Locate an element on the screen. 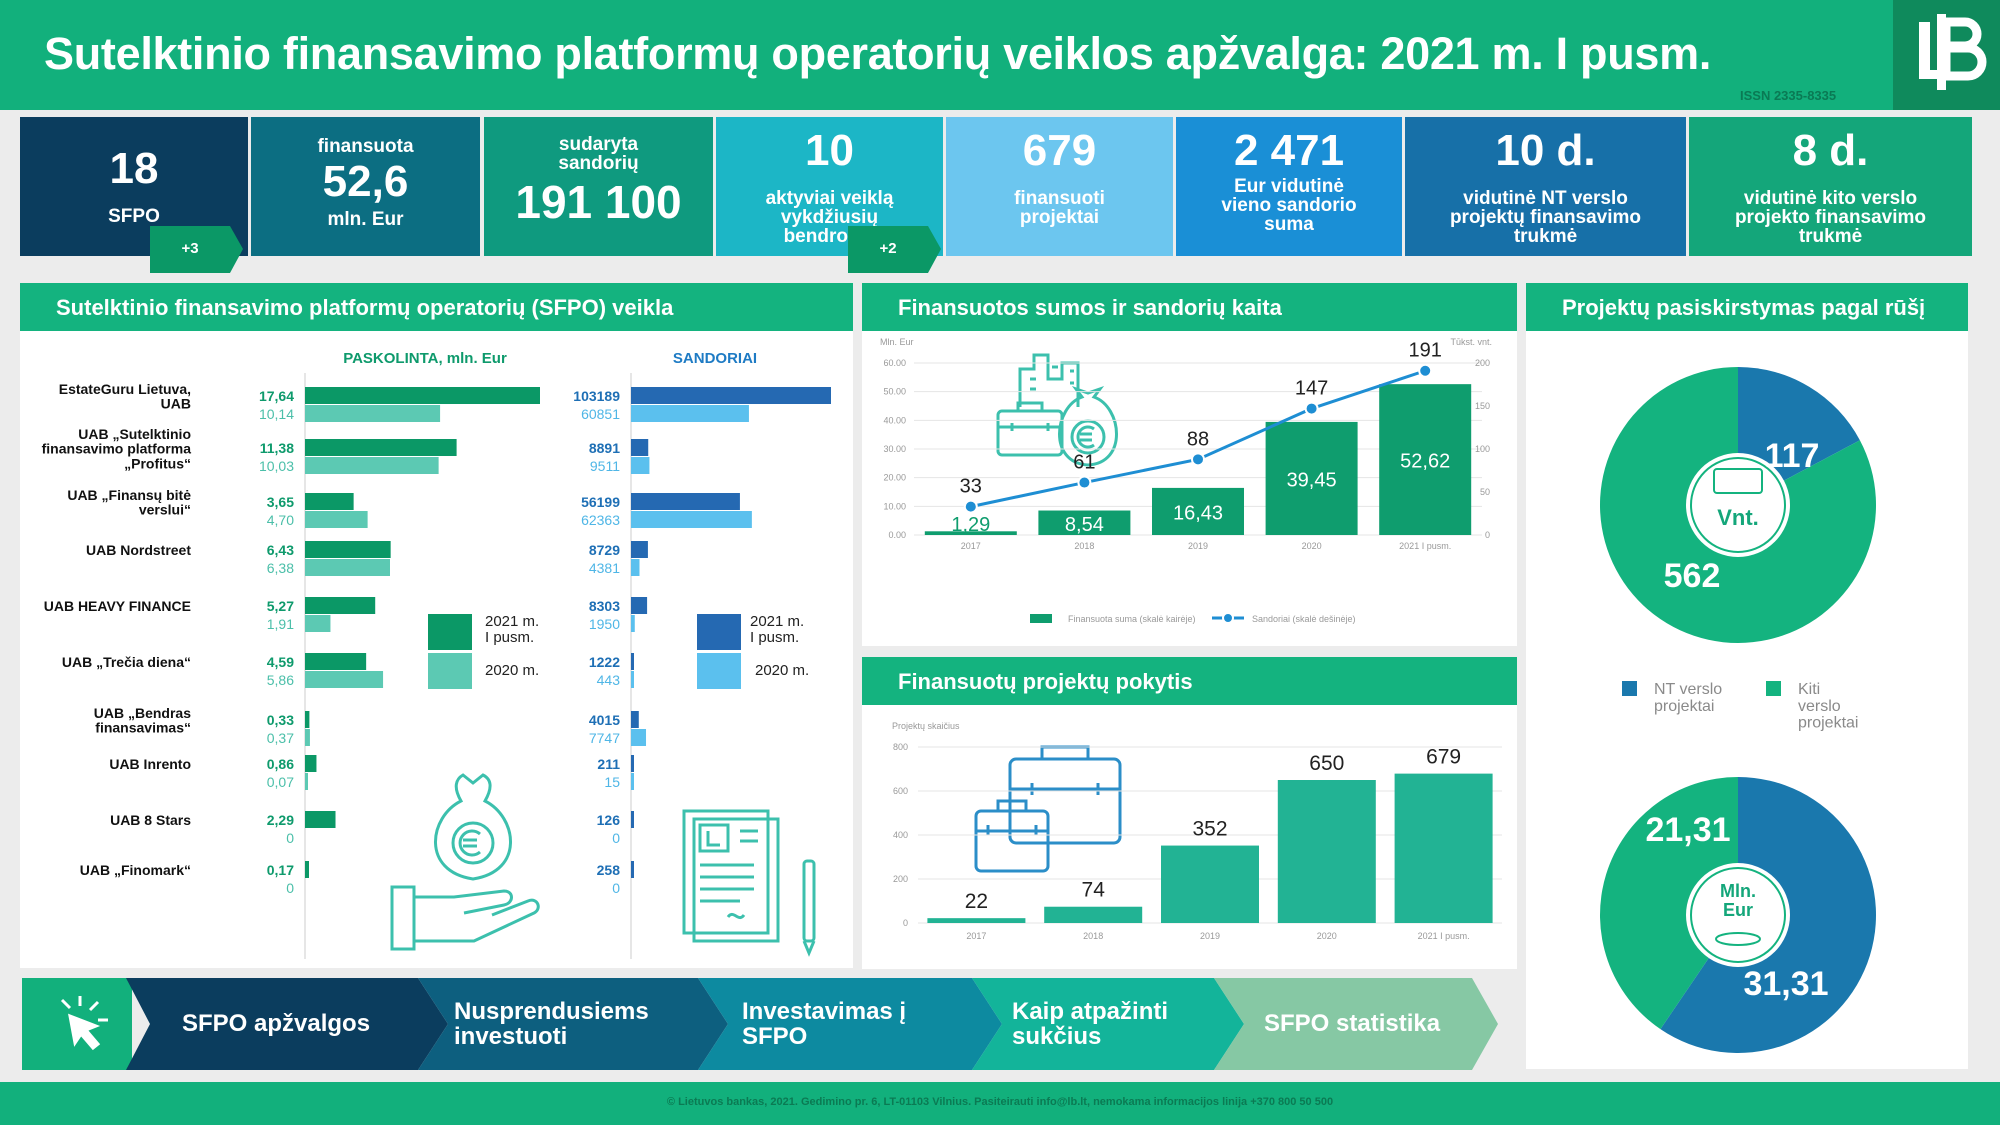  projects-tick: 400 is located at coordinates (900, 835).